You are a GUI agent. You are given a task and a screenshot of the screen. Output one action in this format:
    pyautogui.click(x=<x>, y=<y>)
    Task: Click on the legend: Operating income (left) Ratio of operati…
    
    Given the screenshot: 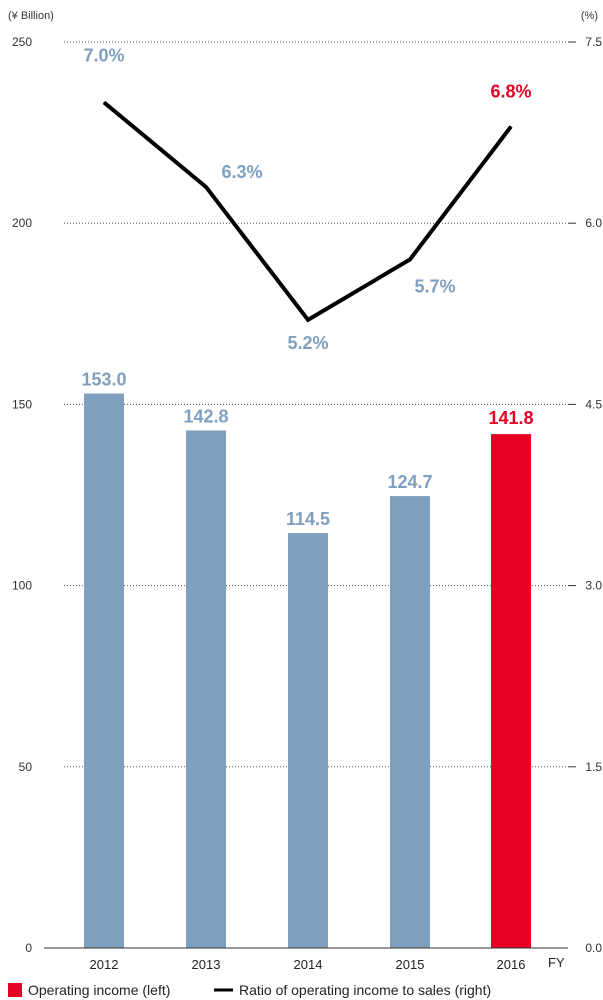 What is the action you would take?
    pyautogui.click(x=249, y=990)
    